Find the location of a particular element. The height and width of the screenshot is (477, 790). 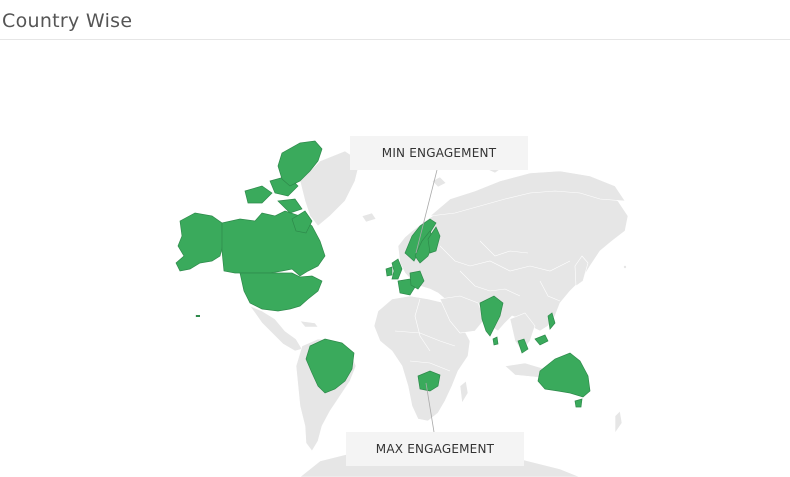

country-alaska is located at coordinates (200, 242).